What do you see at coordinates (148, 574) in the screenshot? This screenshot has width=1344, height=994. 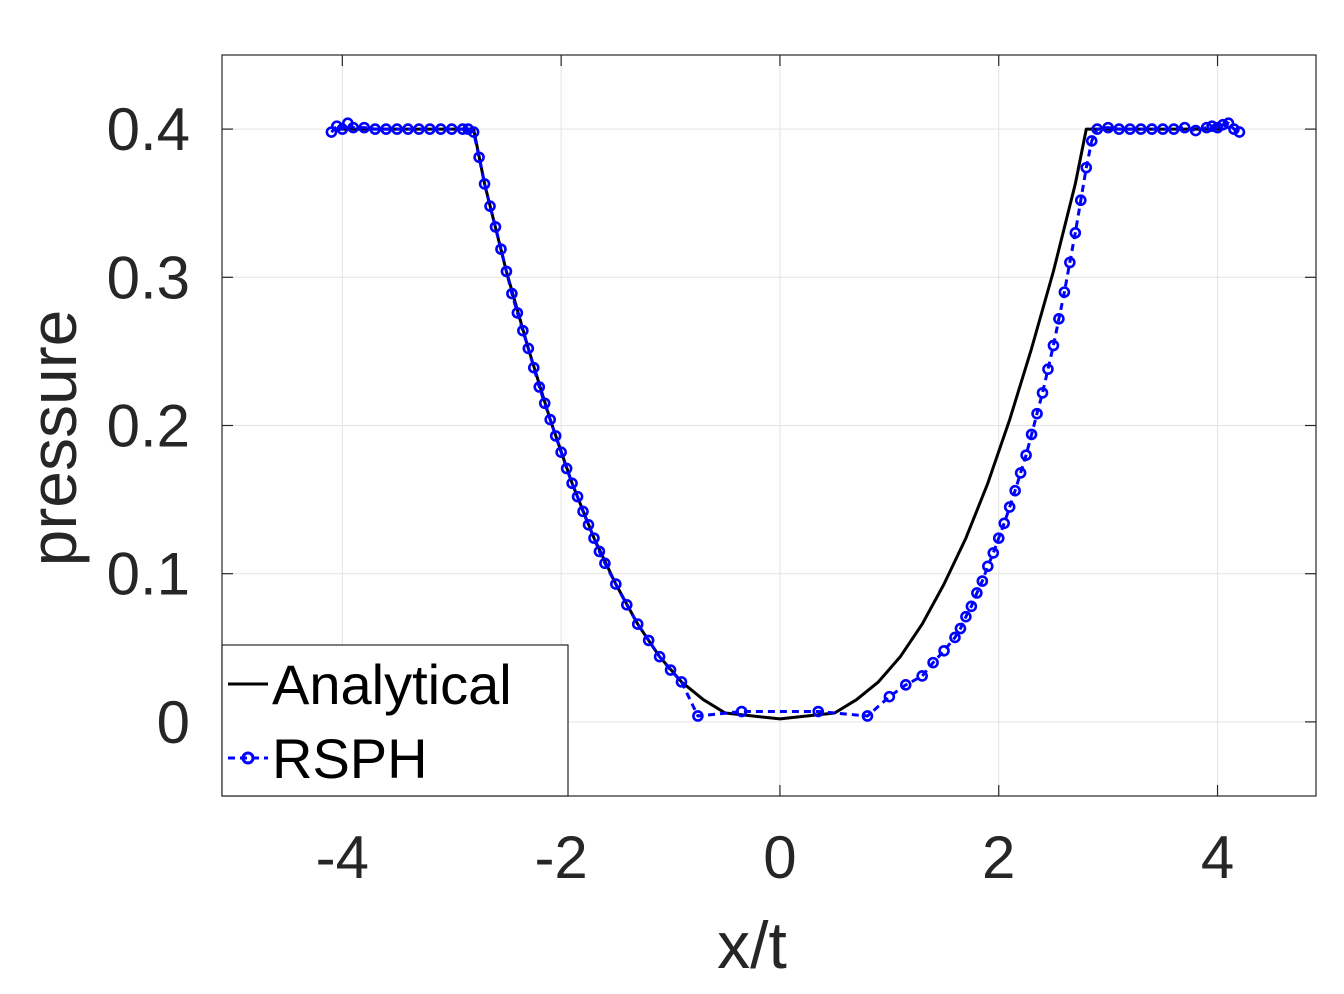 I see `y-tick-label: 0.1` at bounding box center [148, 574].